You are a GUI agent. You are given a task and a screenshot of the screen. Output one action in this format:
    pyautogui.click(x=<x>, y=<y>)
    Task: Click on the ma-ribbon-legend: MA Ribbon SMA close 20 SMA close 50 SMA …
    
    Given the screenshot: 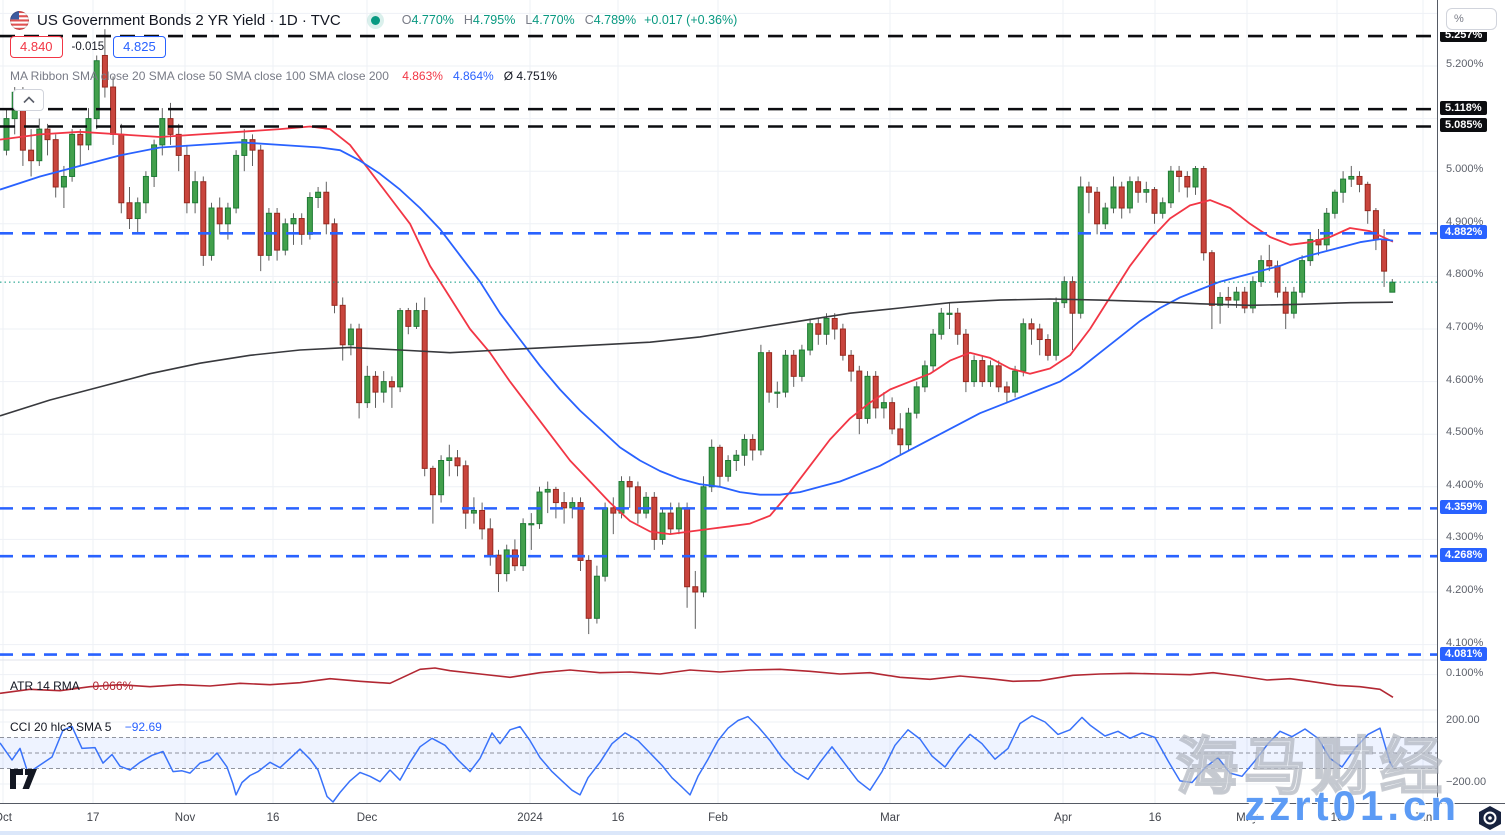 What is the action you would take?
    pyautogui.click(x=283, y=76)
    